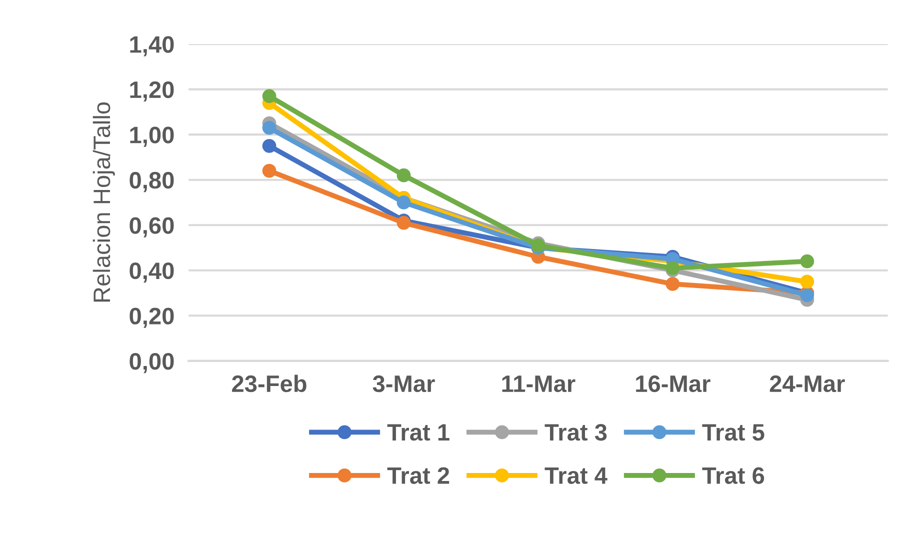  What do you see at coordinates (418, 432) in the screenshot?
I see `legend-label: Trat 1` at bounding box center [418, 432].